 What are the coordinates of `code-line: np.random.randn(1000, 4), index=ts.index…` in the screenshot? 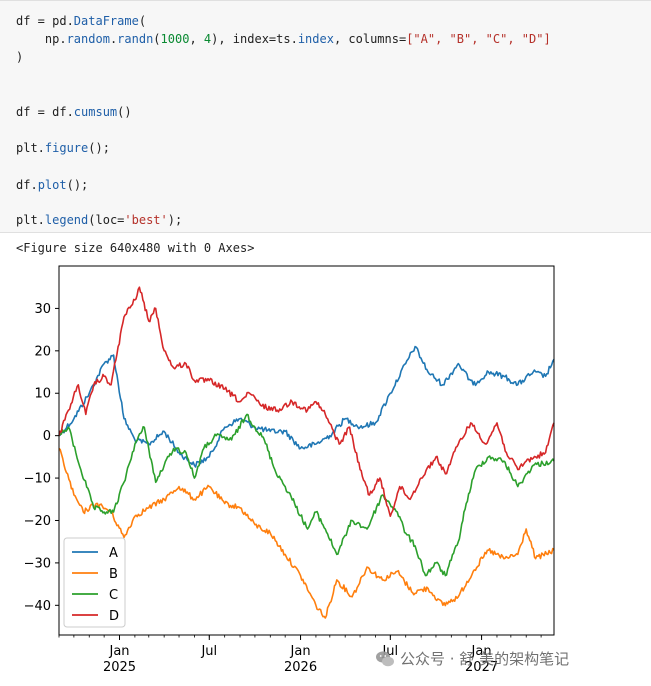 It's located at (283, 39).